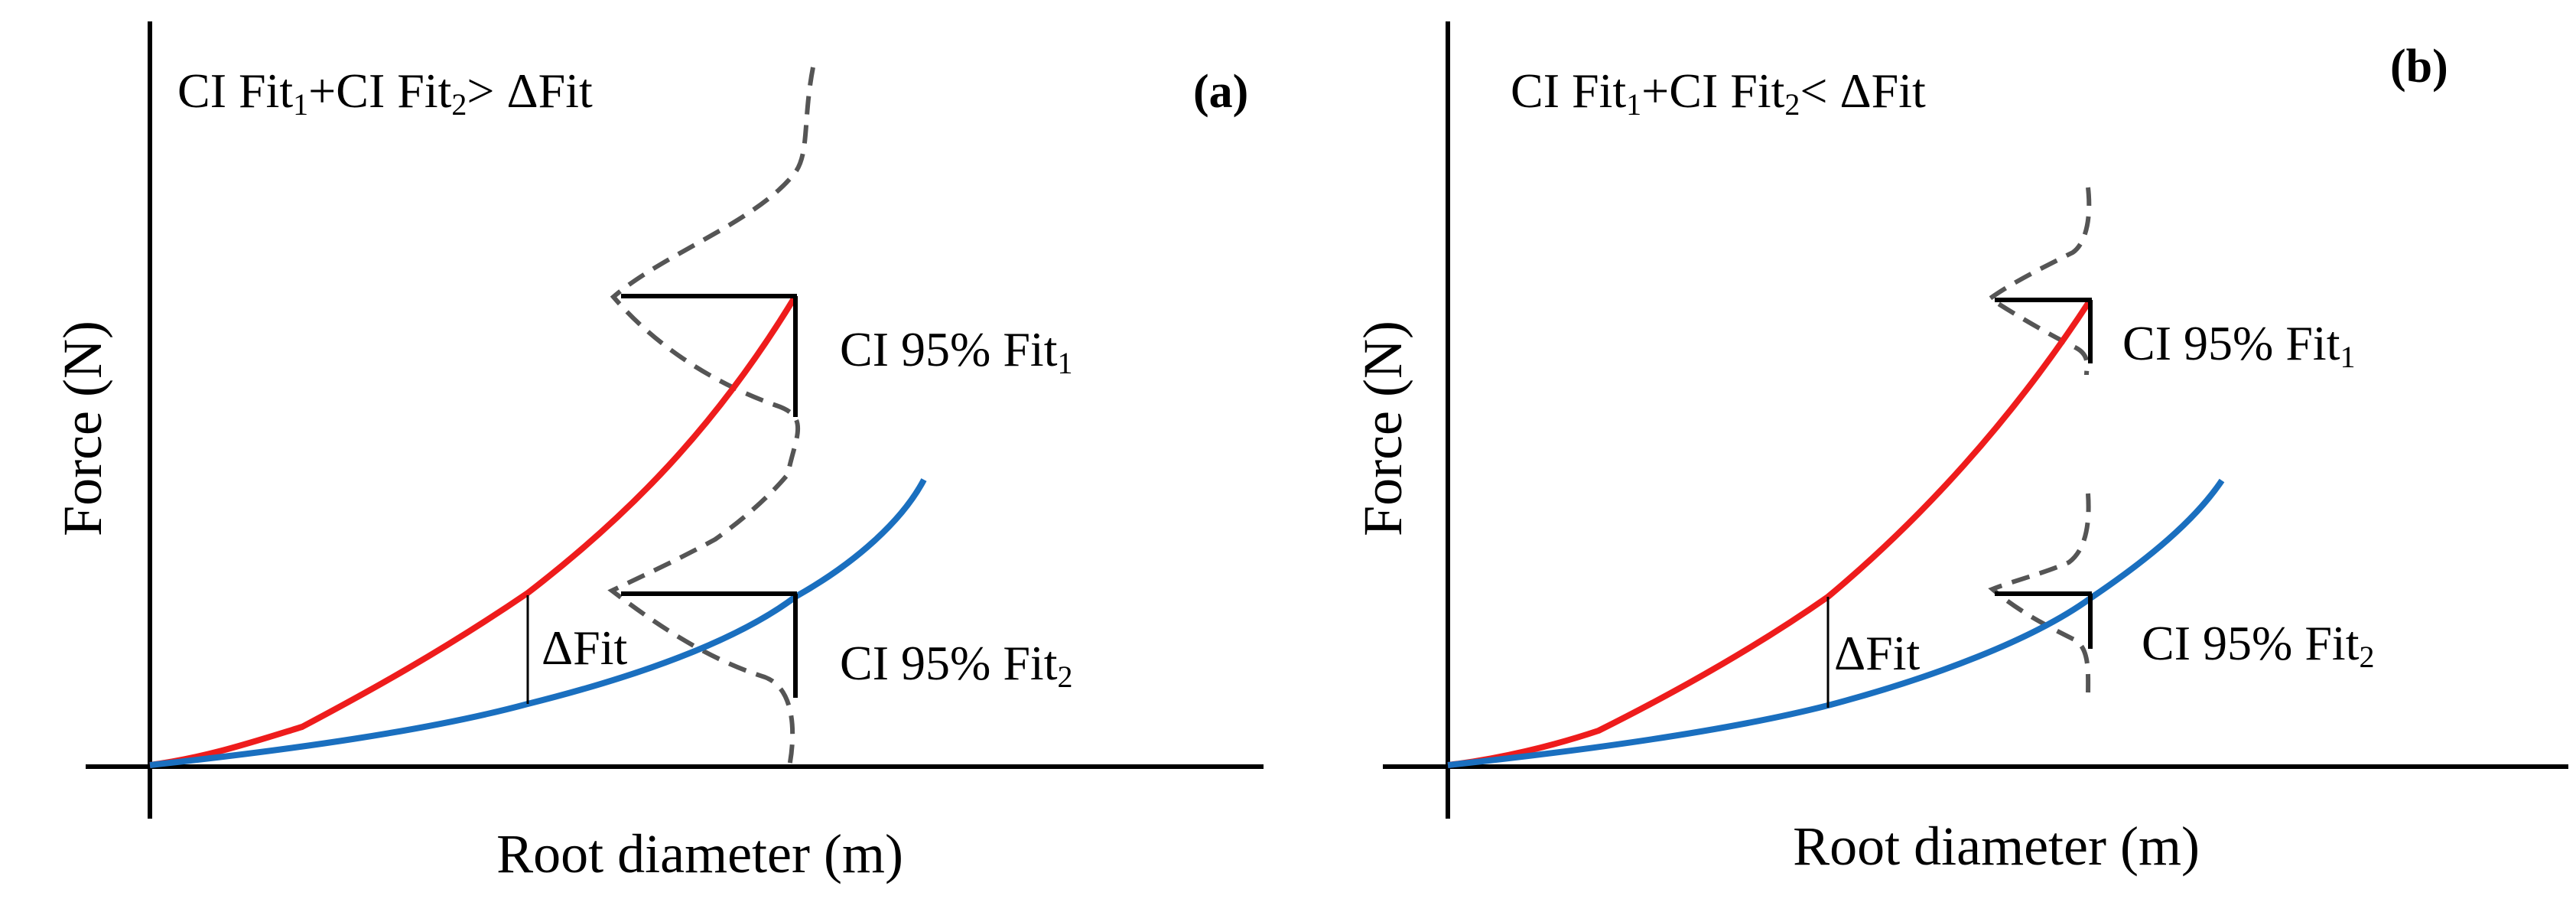 Image resolution: width=2576 pixels, height=899 pixels. Describe the element at coordinates (2419, 67) in the screenshot. I see `panel-tag: (b)` at that location.